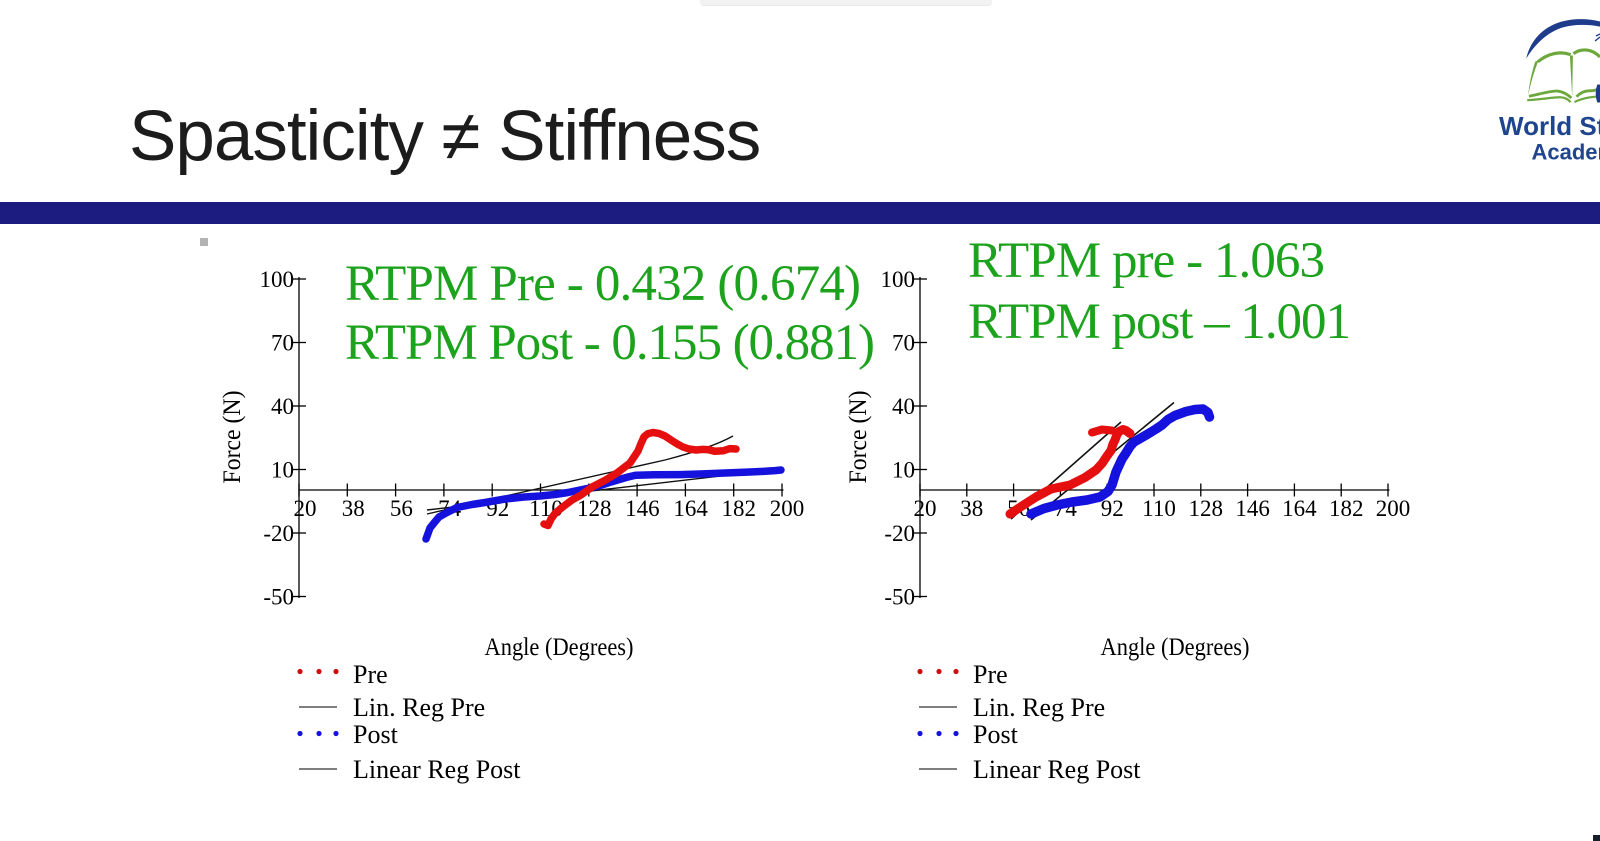 The width and height of the screenshot is (1600, 841). I want to click on svg-text: 92, so click(1112, 508).